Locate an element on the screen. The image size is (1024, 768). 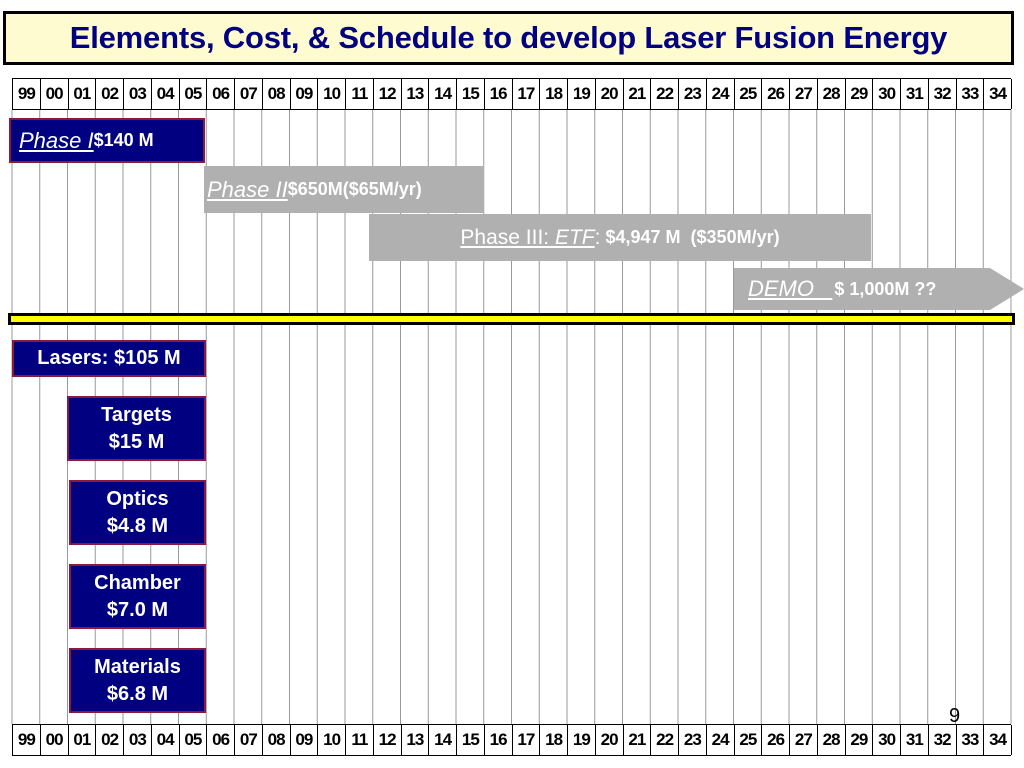
element-chamber: Chamber $7.0 M is located at coordinates (137, 596).